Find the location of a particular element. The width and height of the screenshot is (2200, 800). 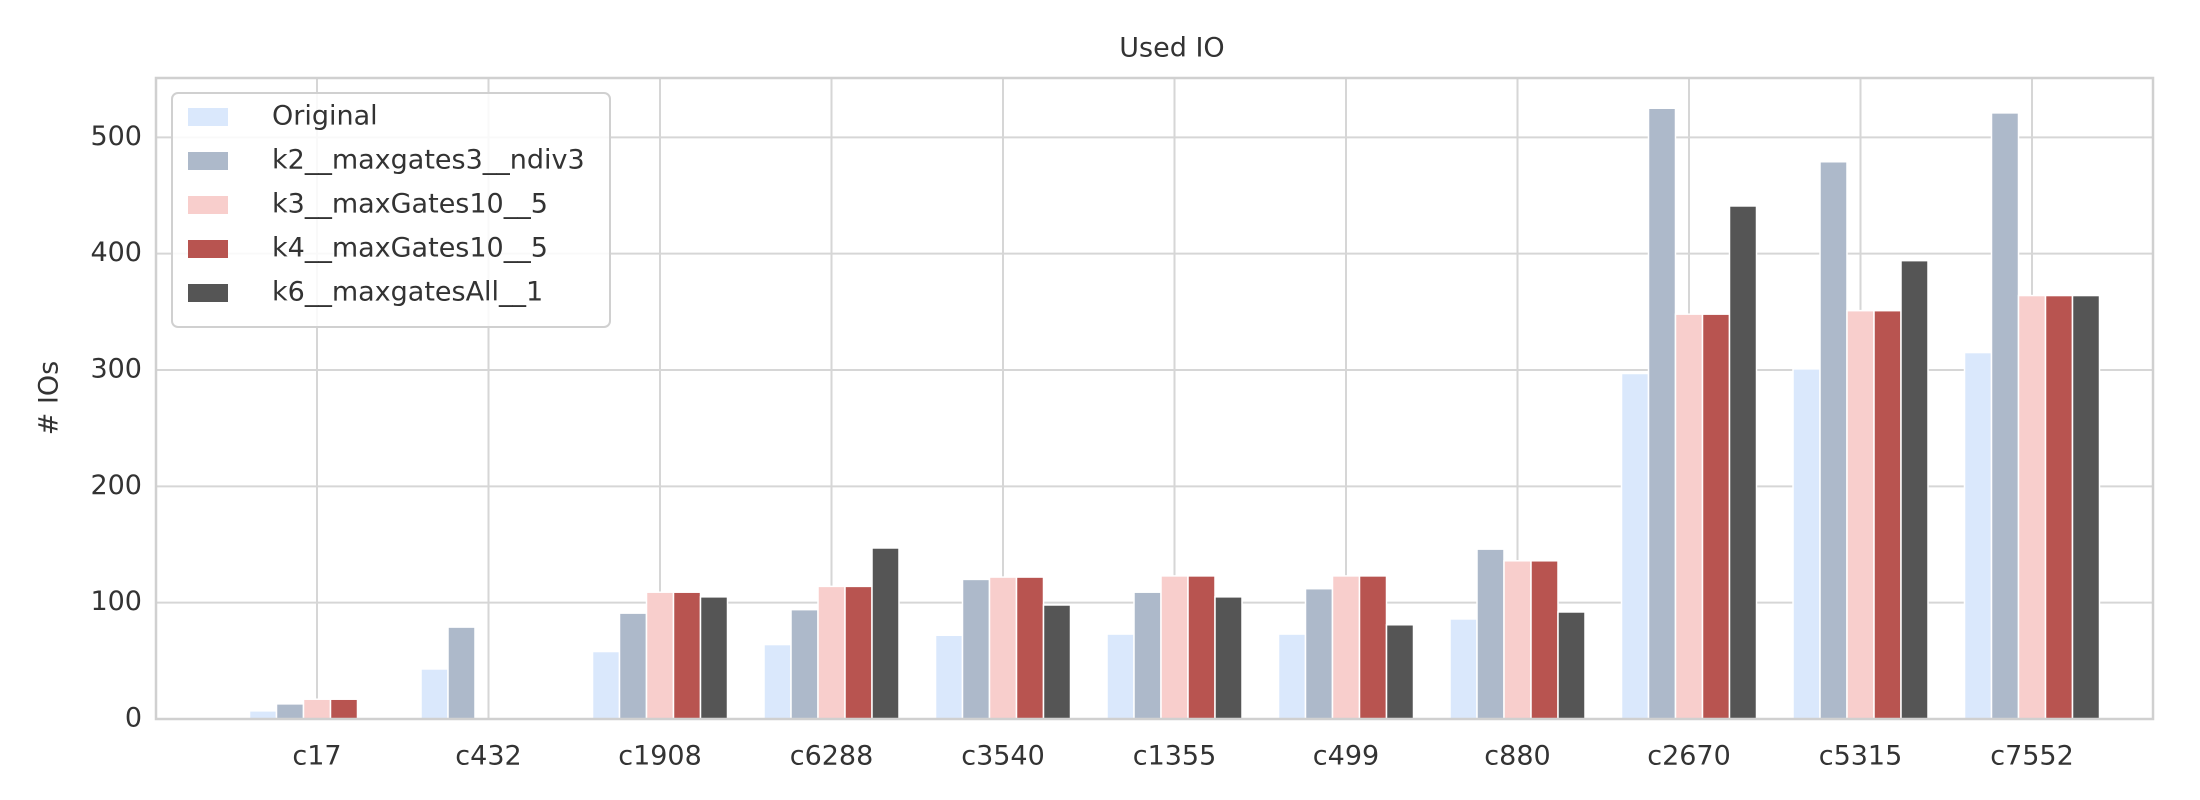

x-tick-label: c432 is located at coordinates (488, 756).